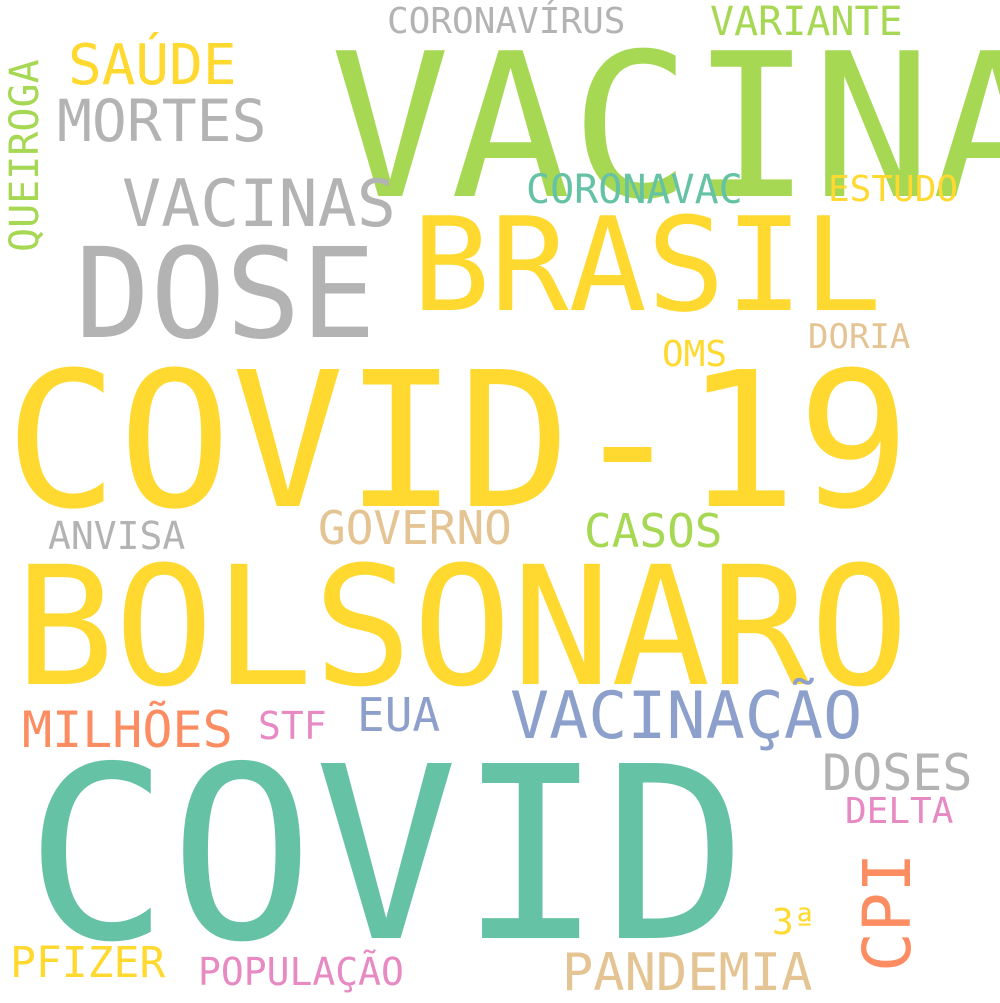 This screenshot has width=1000, height=1003. Describe the element at coordinates (506, 21) in the screenshot. I see `word-coronavirus: CORONAVÍRUS` at that location.